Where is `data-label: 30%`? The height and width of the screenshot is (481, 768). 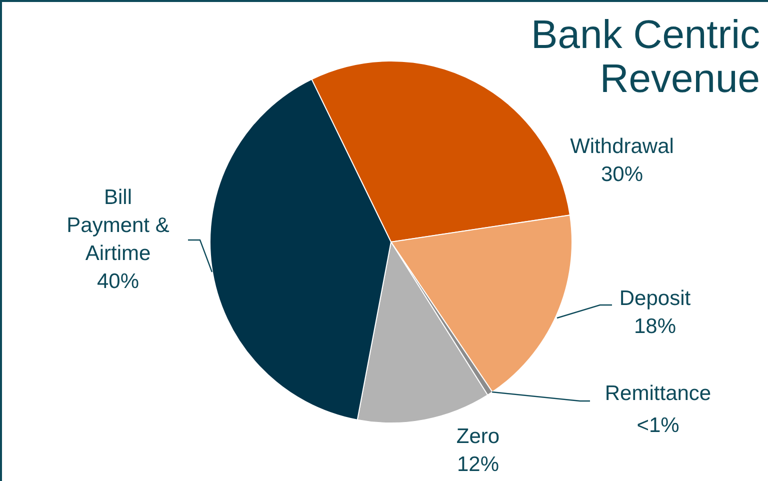
data-label: 30% is located at coordinates (622, 174).